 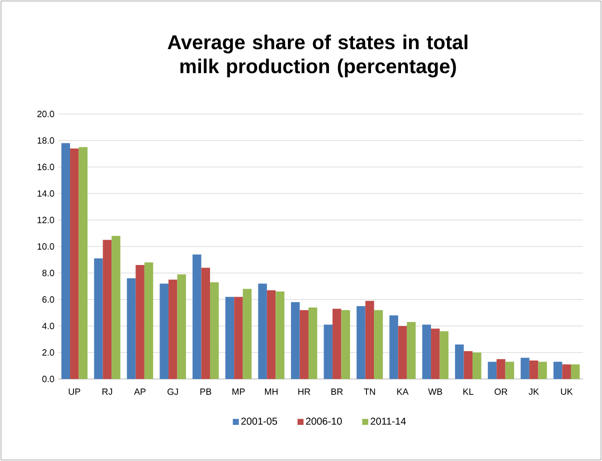 I want to click on x-tick-label: UP, so click(x=74, y=391).